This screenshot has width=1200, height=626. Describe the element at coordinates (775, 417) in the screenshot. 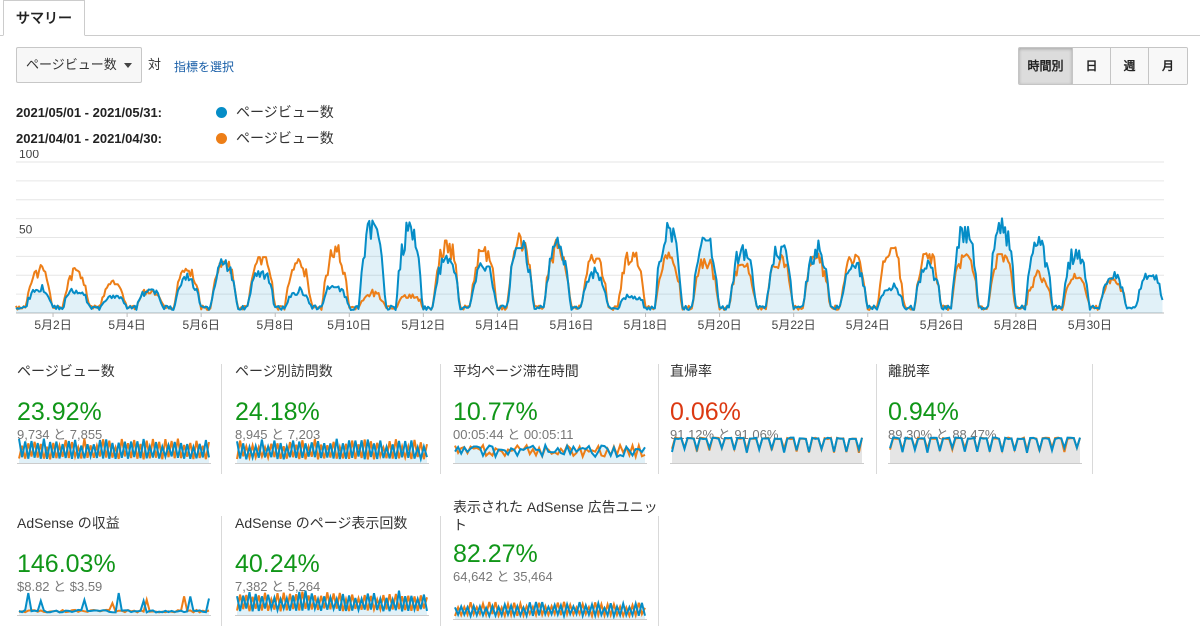

I see `scorecard-bounce-rate: 直帰率 0.06% 91.12% と 91.06%` at that location.